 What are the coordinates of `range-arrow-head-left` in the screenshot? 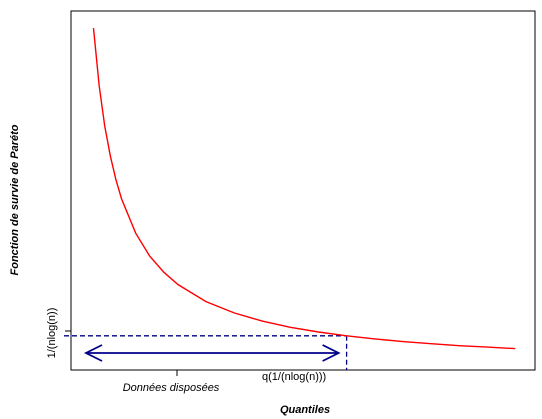 It's located at (93, 353).